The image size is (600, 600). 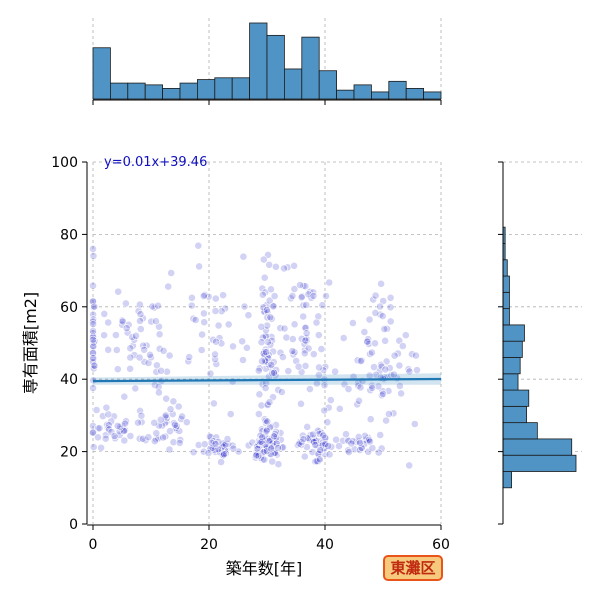 What do you see at coordinates (413, 568) in the screenshot?
I see `ward-badge: 東灘区` at bounding box center [413, 568].